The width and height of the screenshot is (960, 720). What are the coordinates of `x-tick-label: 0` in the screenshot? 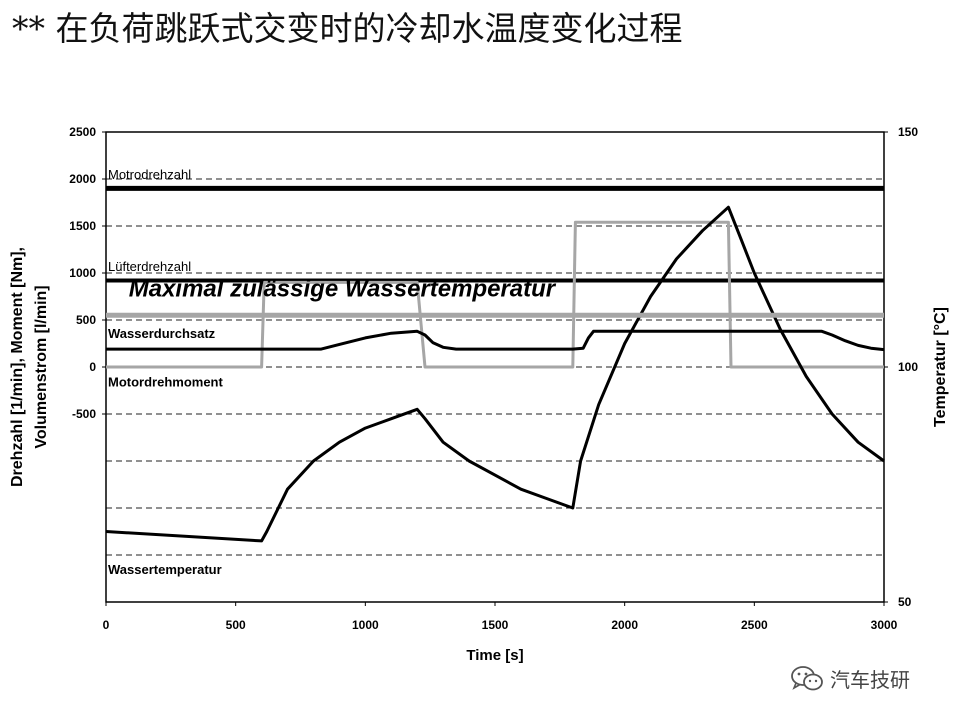 It's located at (106, 625).